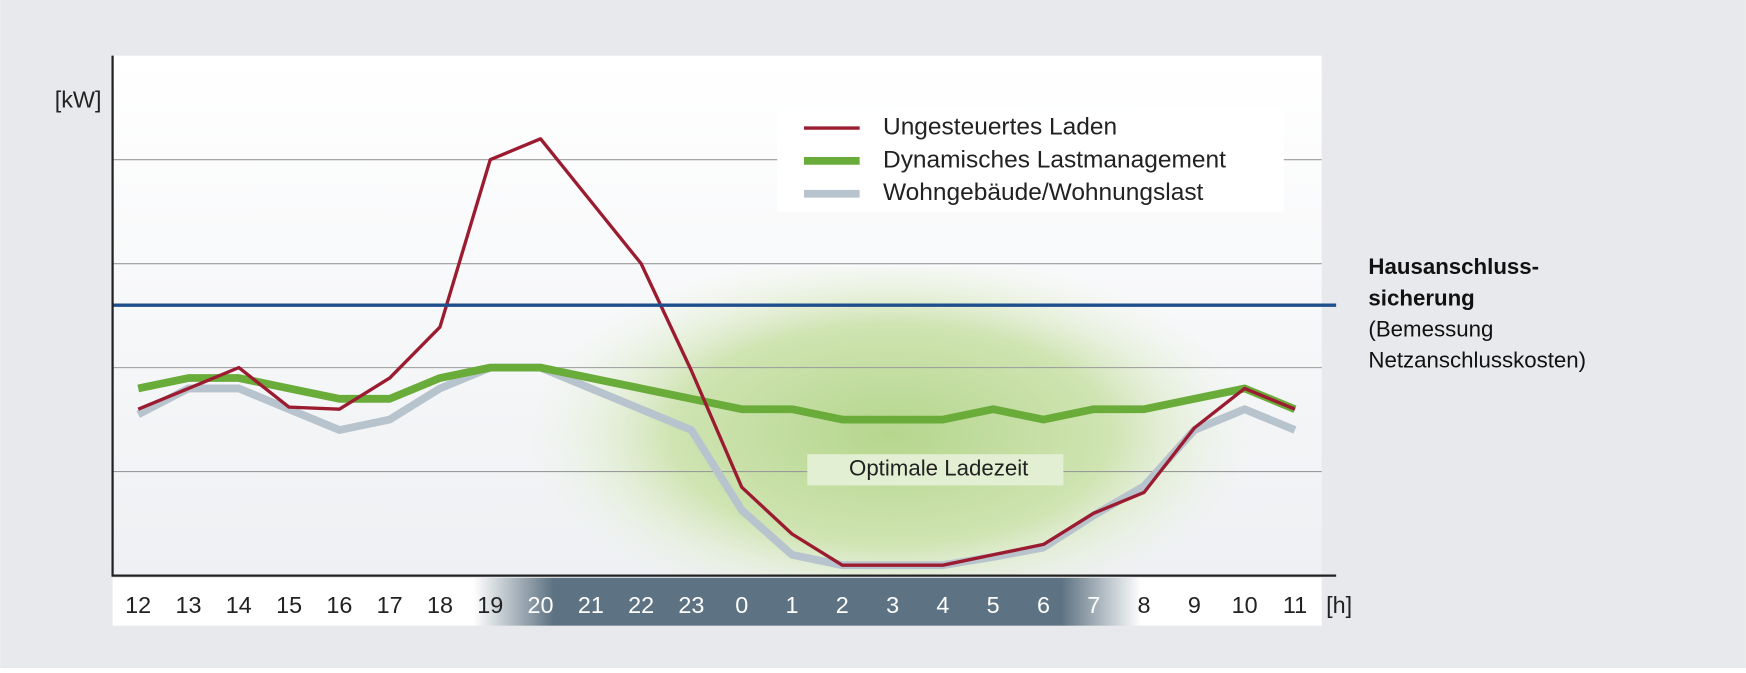 Image resolution: width=1746 pixels, height=673 pixels. Describe the element at coordinates (78, 99) in the screenshot. I see `y-axis-label: [kW]` at that location.